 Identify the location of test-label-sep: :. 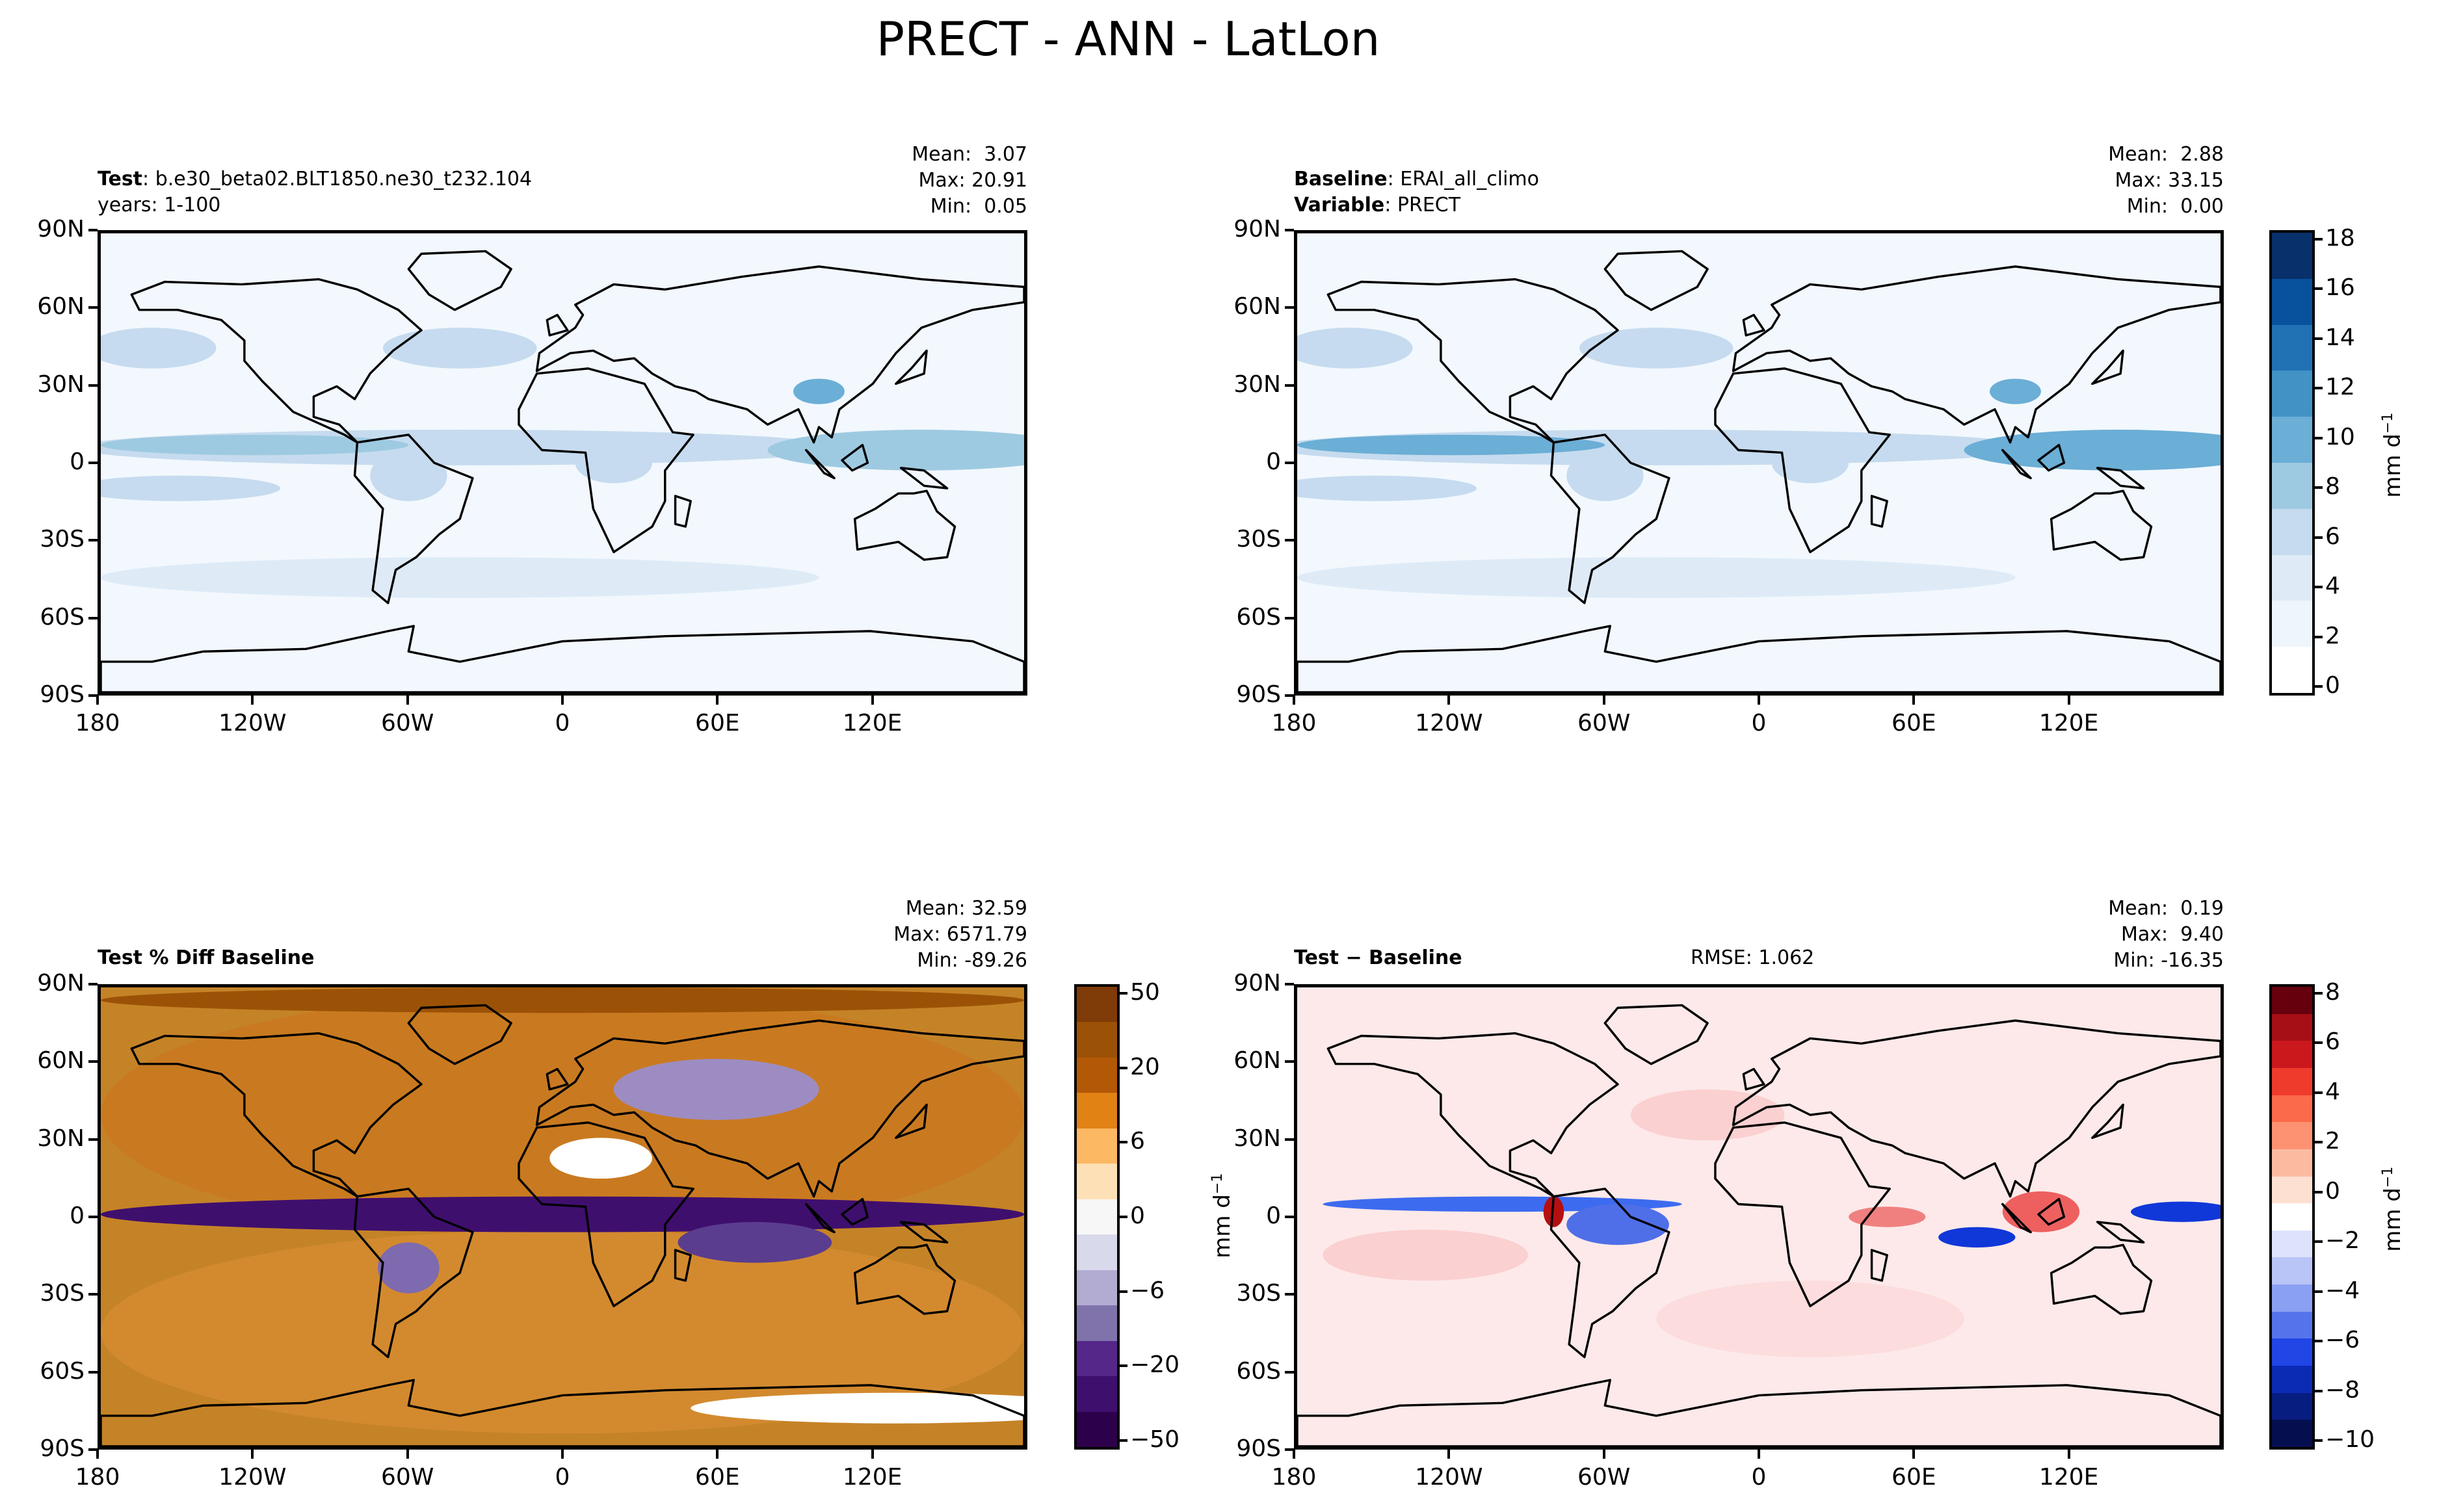
(146, 179).